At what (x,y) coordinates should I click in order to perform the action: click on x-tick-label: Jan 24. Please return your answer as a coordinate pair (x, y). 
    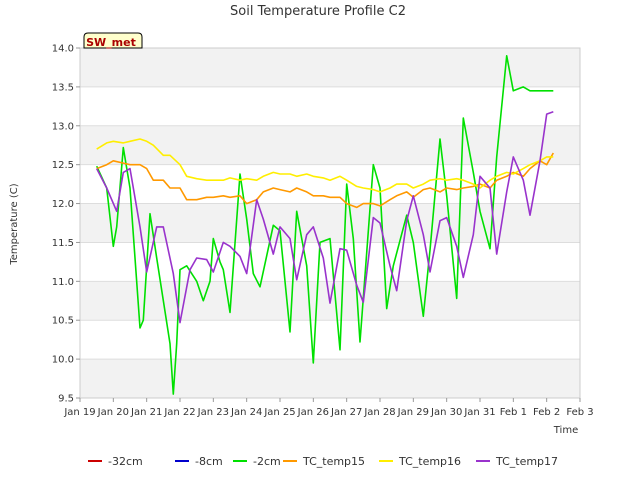
    Looking at the image, I should click on (246, 412).